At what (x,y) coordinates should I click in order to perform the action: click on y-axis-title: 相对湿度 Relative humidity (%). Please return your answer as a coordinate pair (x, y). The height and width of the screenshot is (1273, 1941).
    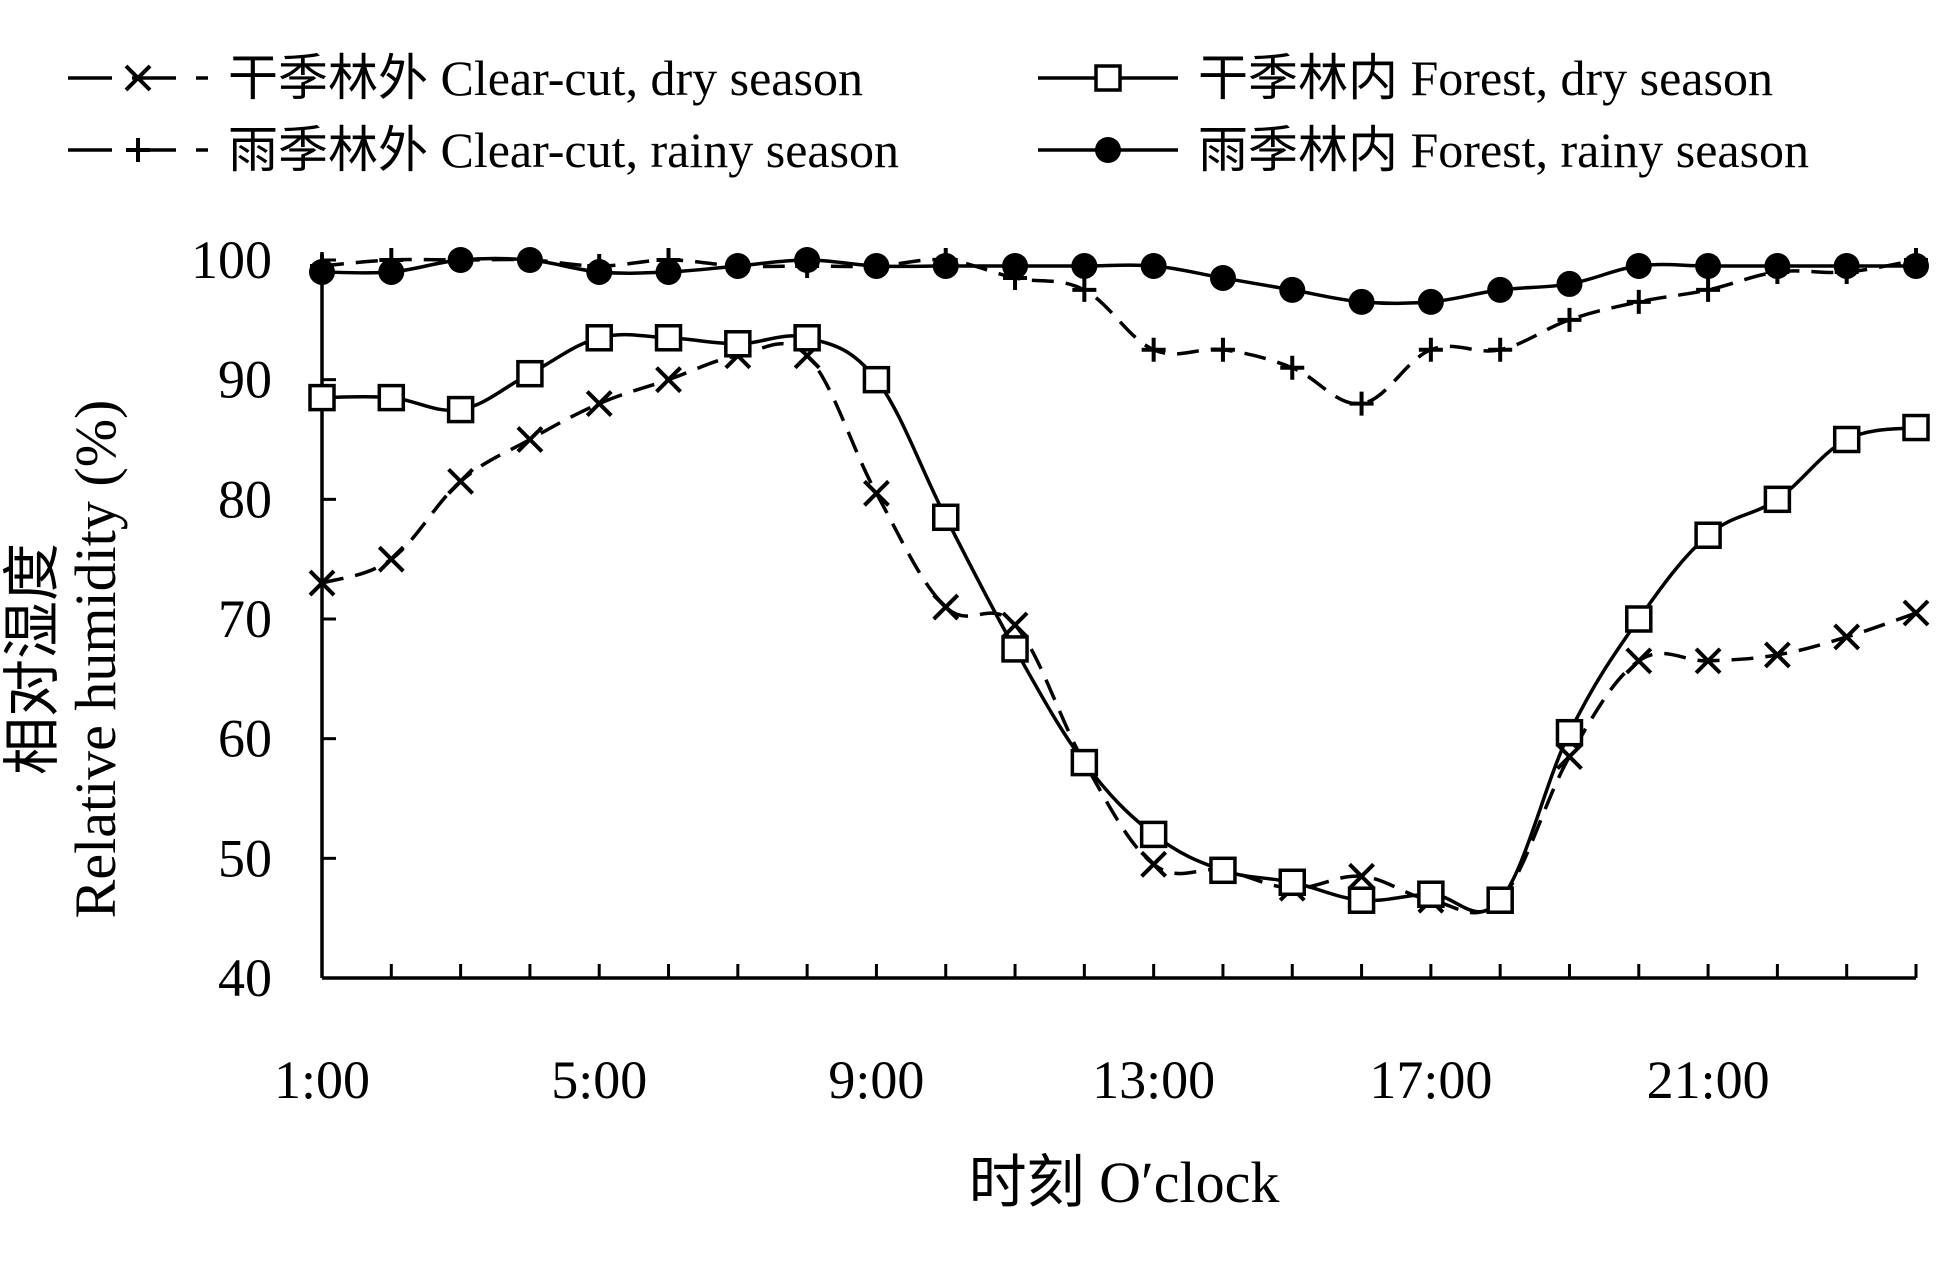
    Looking at the image, I should click on (64, 659).